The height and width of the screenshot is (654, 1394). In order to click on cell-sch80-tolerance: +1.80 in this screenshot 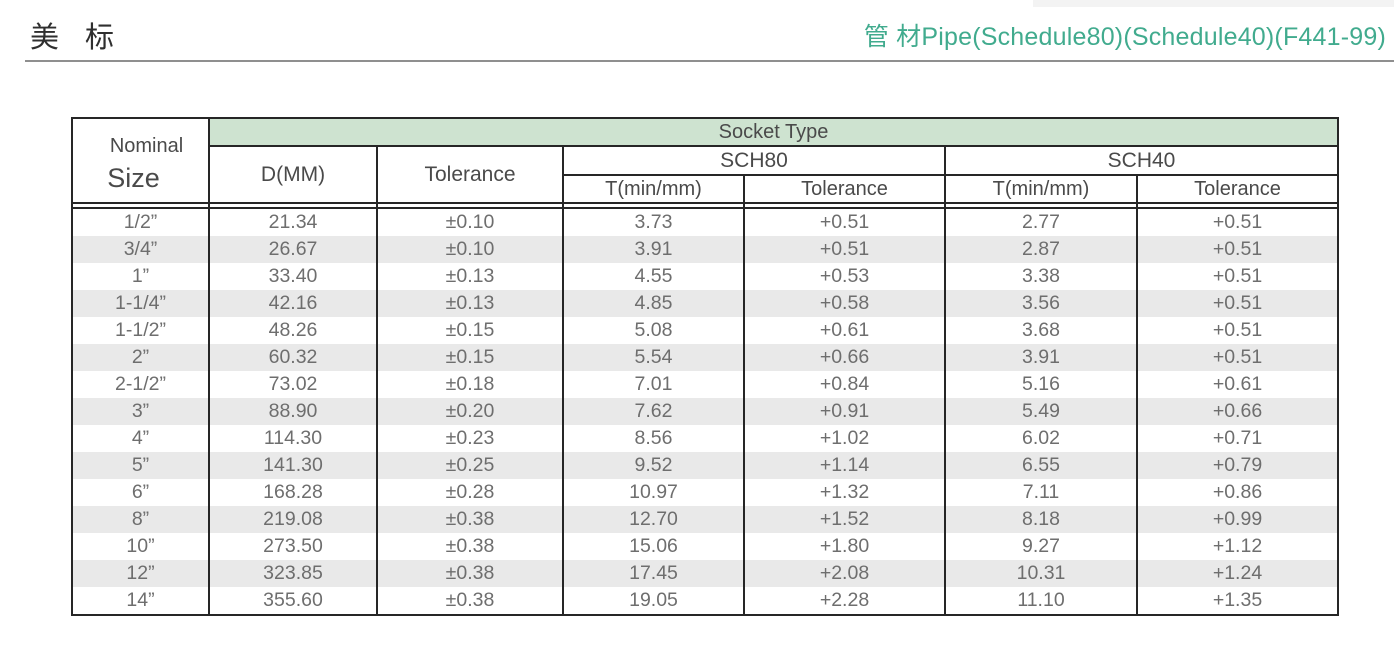, I will do `click(844, 546)`.